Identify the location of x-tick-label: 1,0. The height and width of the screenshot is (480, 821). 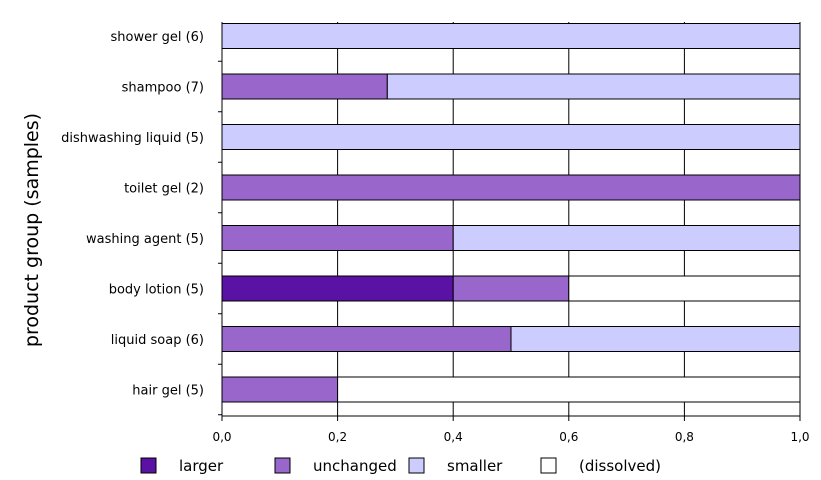
(799, 437).